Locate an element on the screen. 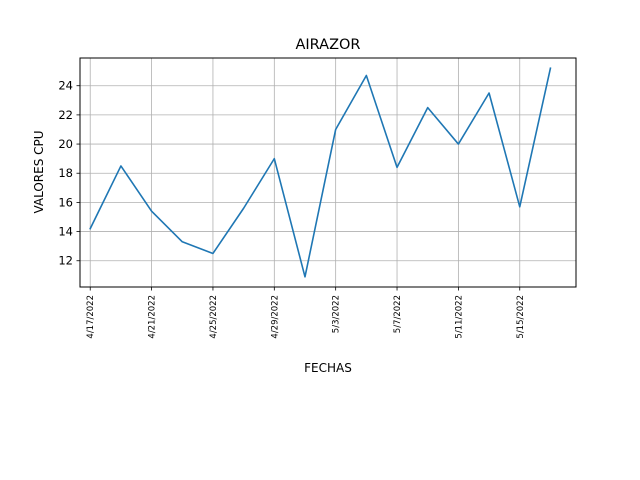 This screenshot has height=480, width=640. y-tick-label: 22 is located at coordinates (65, 115).